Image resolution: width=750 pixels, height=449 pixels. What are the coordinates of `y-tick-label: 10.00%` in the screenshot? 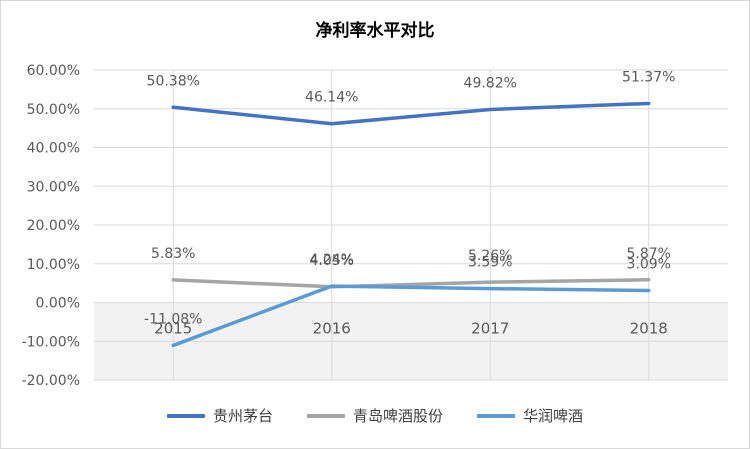 It's located at (53, 265).